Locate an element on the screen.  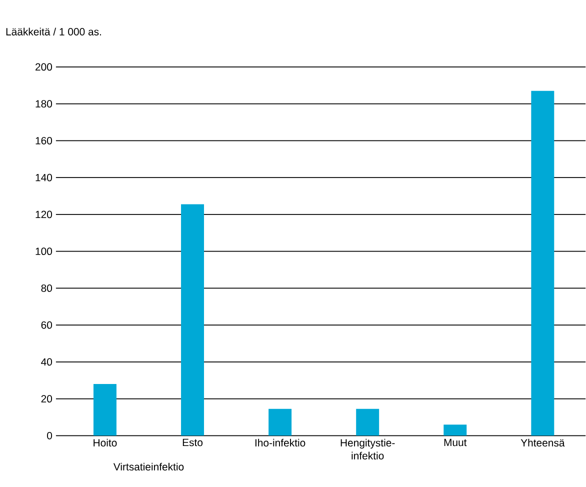
y-tick-label: 100 is located at coordinates (44, 252).